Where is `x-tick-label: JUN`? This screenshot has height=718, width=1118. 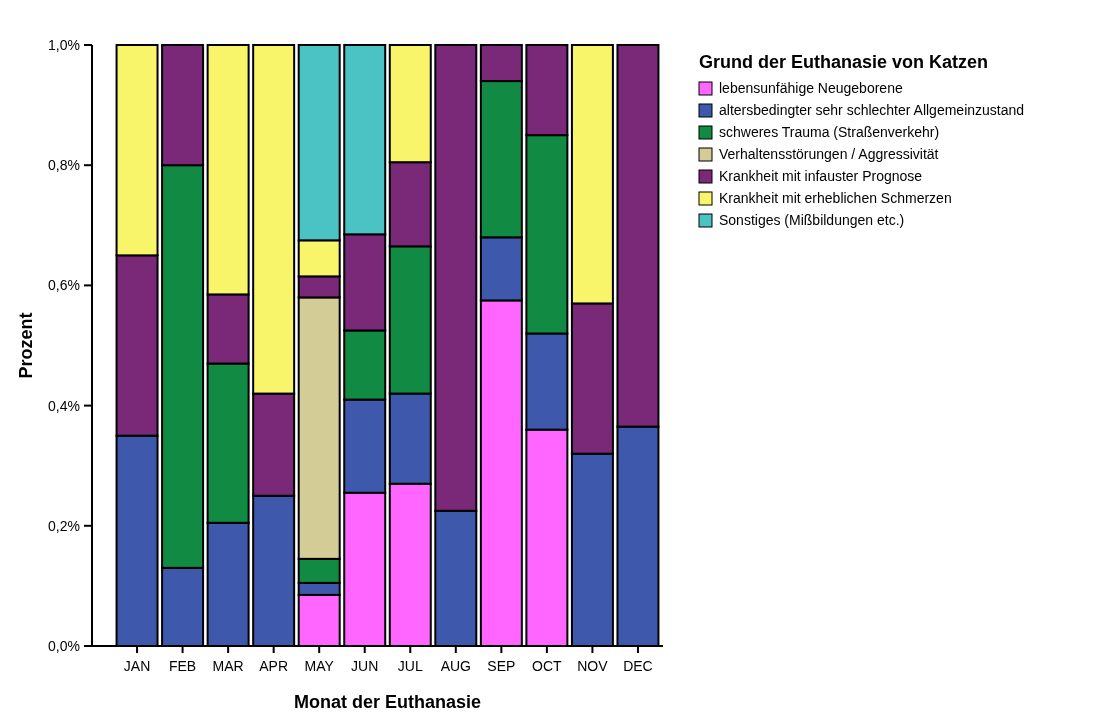 x-tick-label: JUN is located at coordinates (365, 666).